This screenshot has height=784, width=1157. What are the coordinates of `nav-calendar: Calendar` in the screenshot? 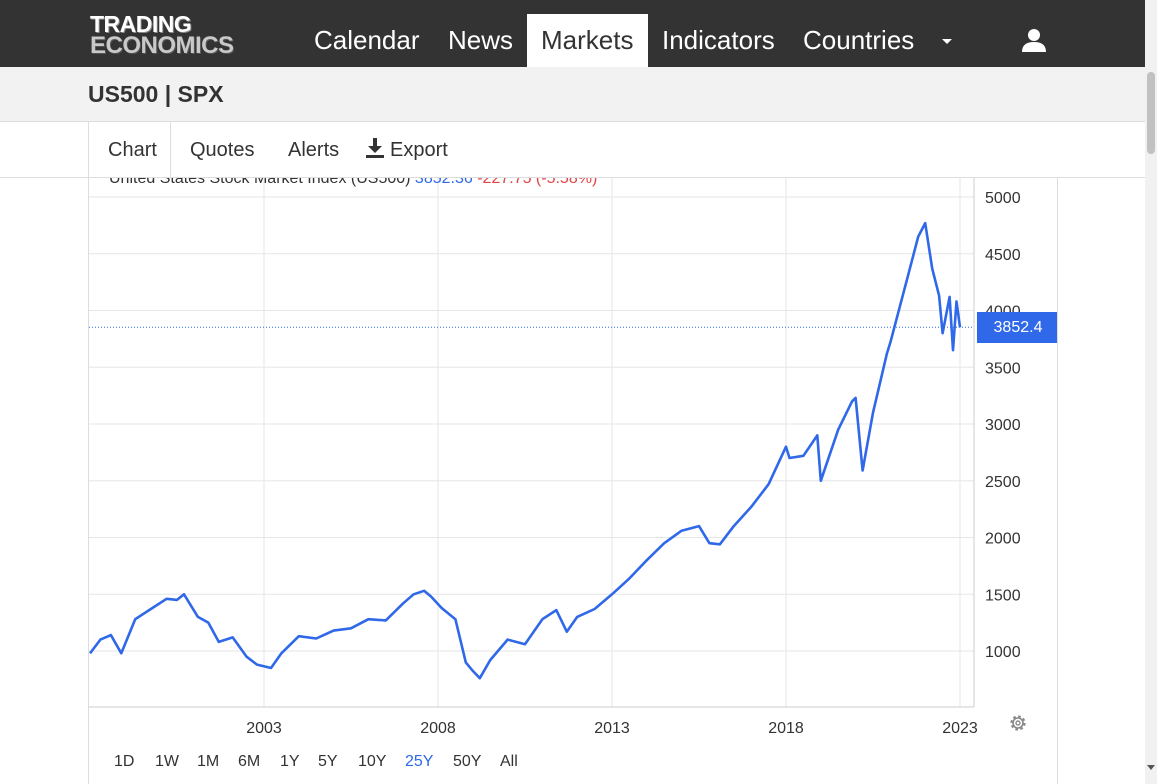 It's located at (367, 40).